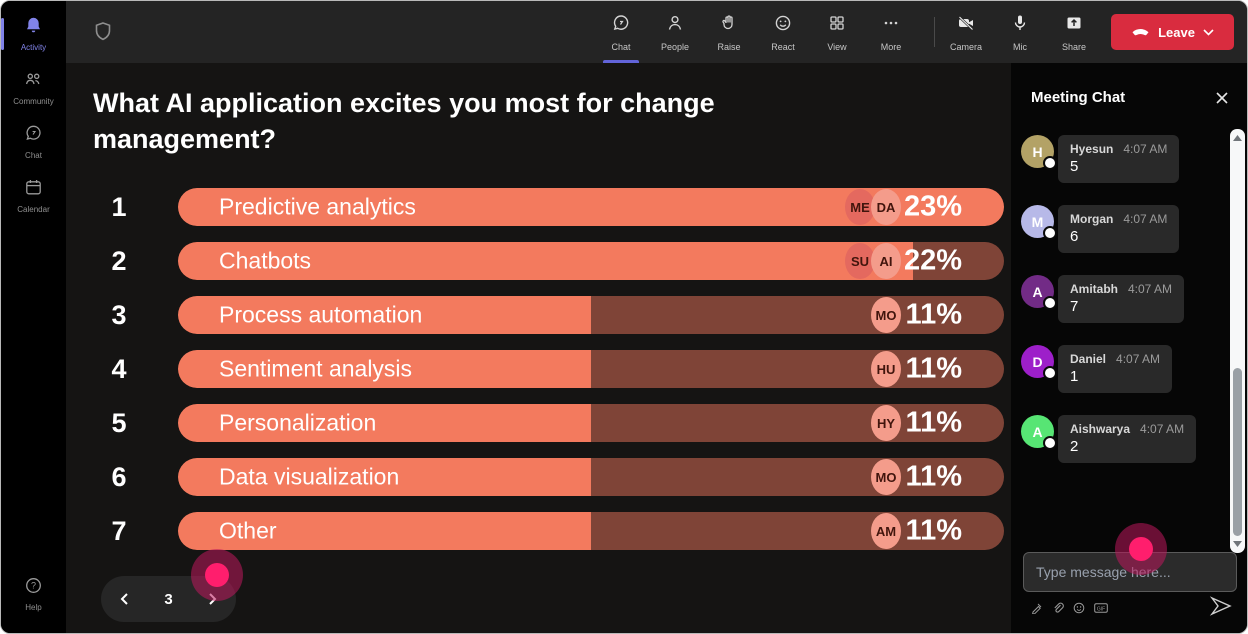 This screenshot has width=1248, height=634. I want to click on meeting-toolbar: Chat People Raise React View More, so click(656, 32).